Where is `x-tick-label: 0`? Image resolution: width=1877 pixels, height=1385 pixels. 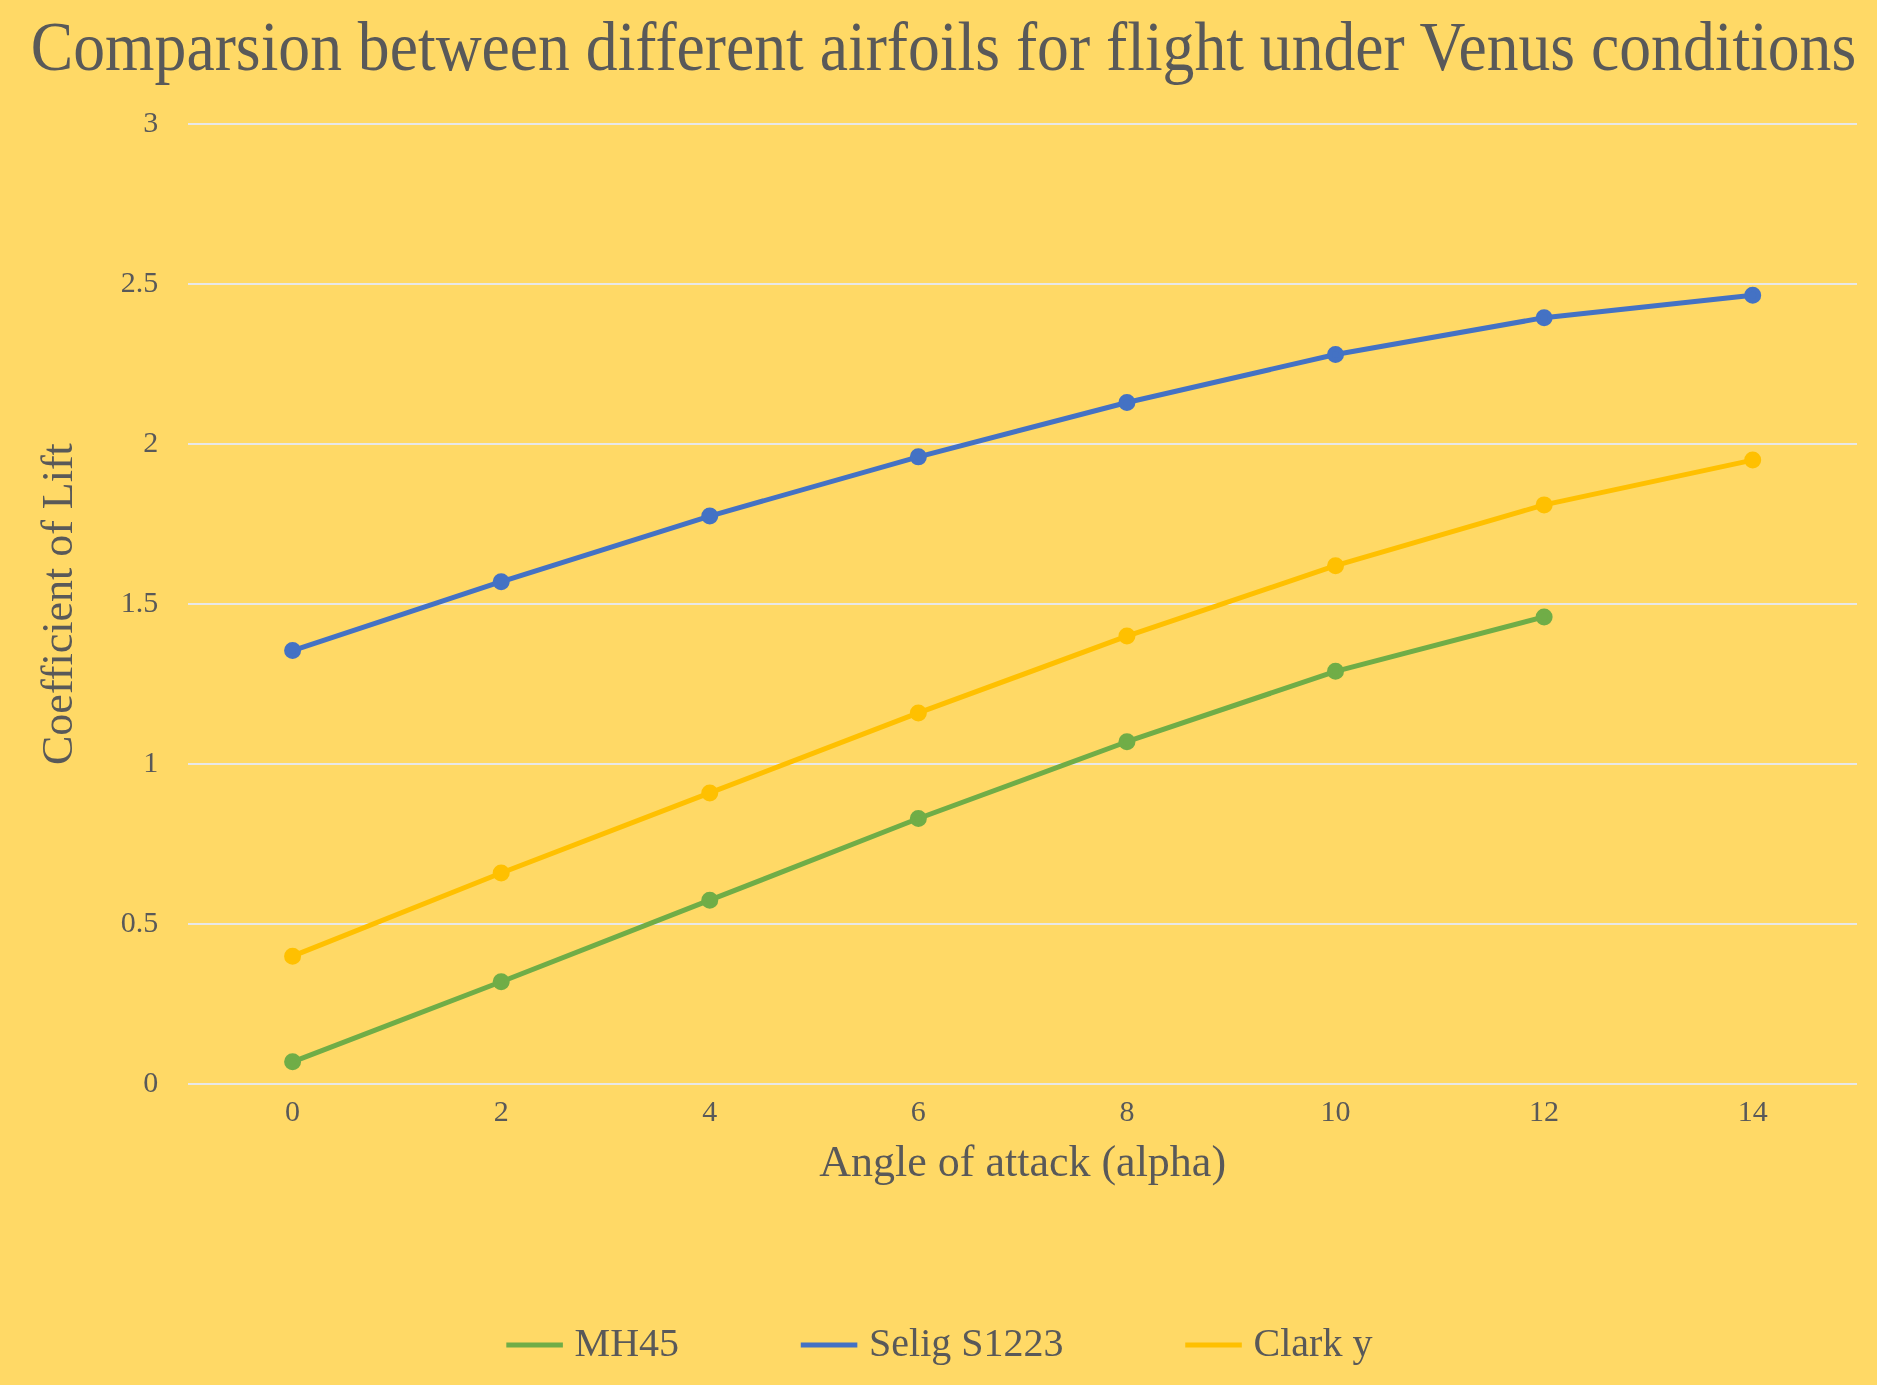 x-tick-label: 0 is located at coordinates (293, 1111).